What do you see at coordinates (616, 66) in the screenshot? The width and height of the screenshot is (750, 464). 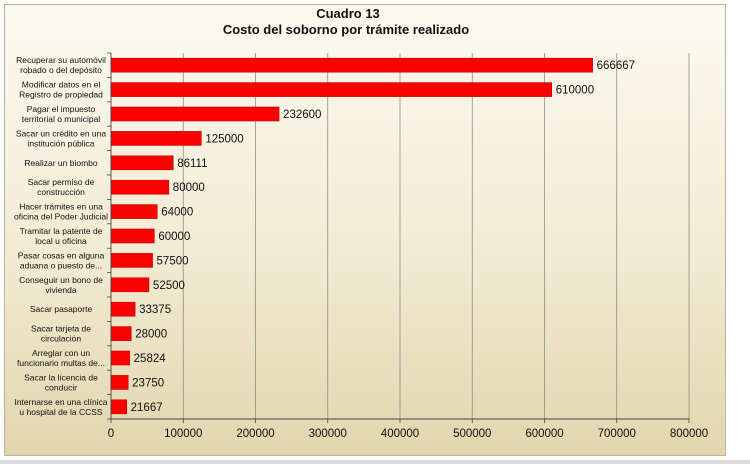 I see `bar-value-label: 666667` at bounding box center [616, 66].